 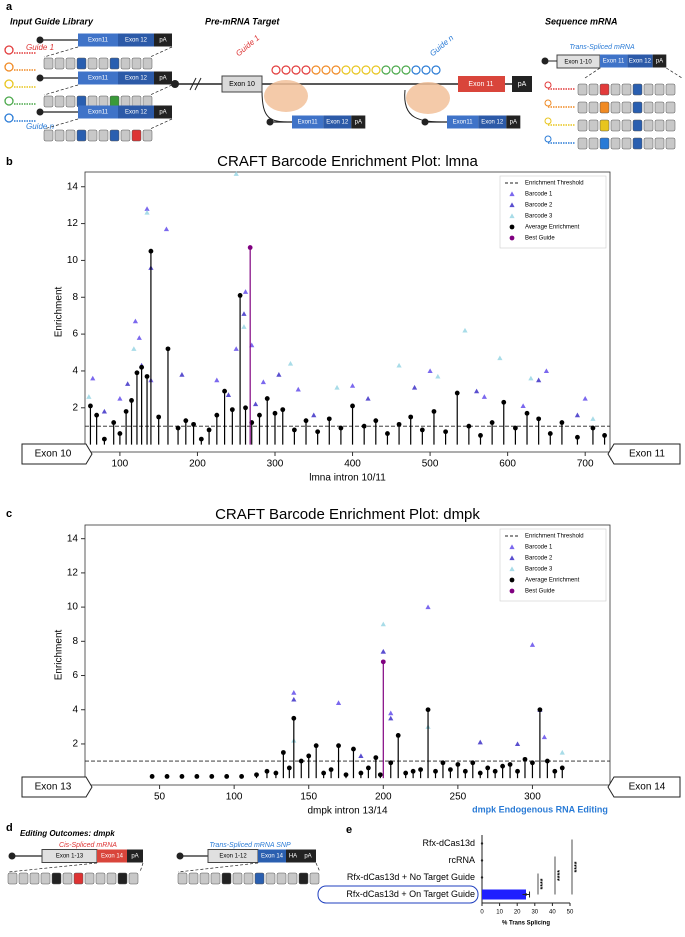 I want to click on x-tick-label: 500, so click(x=430, y=464).